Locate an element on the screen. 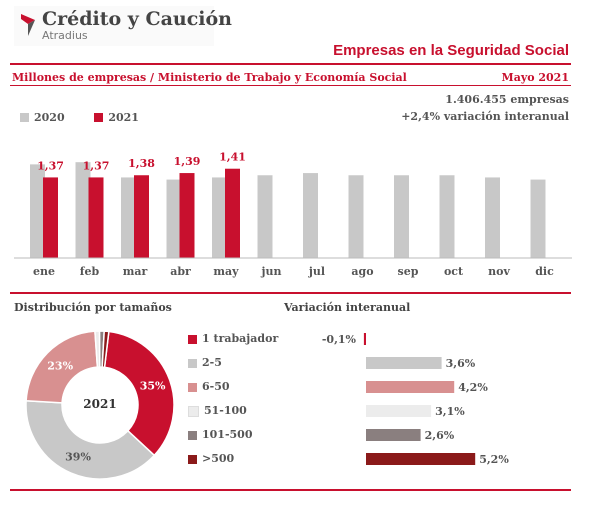 The image size is (596, 508). size-legend-item: 101-500 is located at coordinates (220, 434).